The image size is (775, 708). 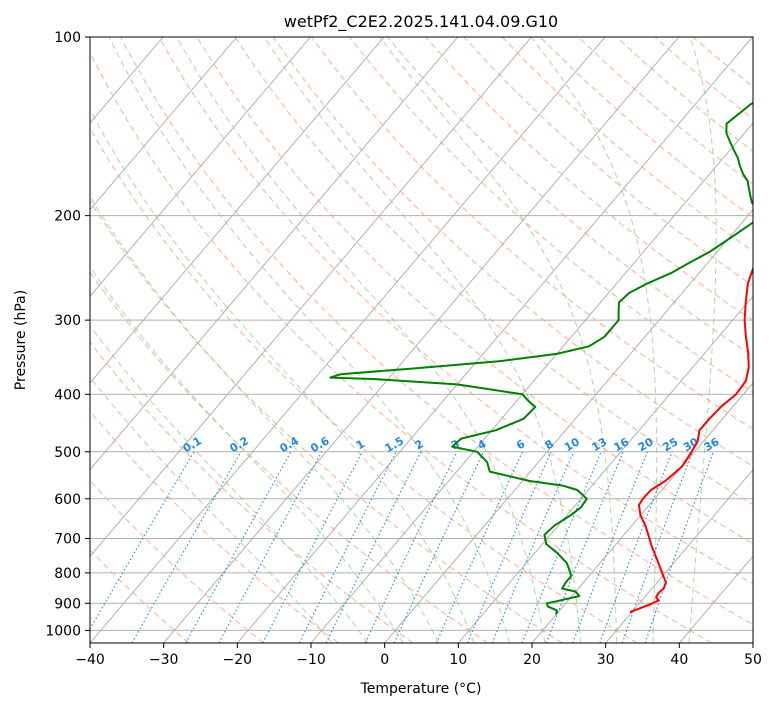 What do you see at coordinates (481, 444) in the screenshot?
I see `mixing-ratio-label: 4` at bounding box center [481, 444].